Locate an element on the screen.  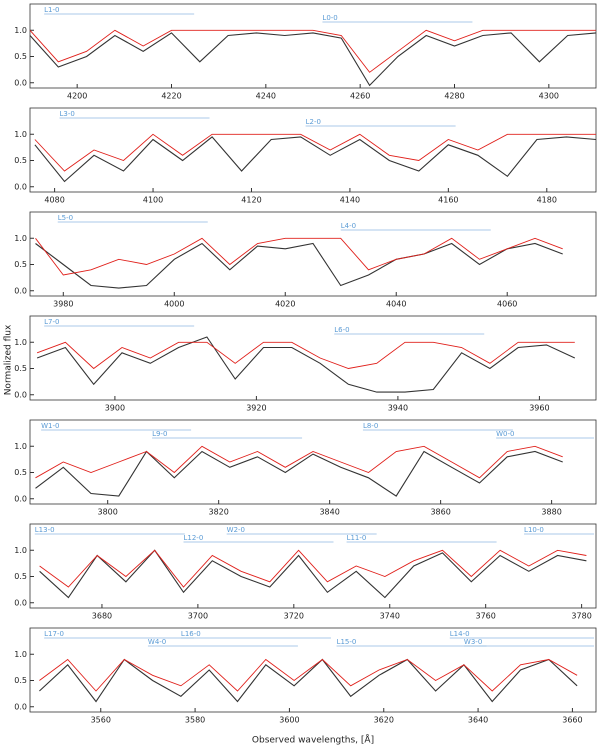
x-tick-label: 3900 is located at coordinates (115, 408).